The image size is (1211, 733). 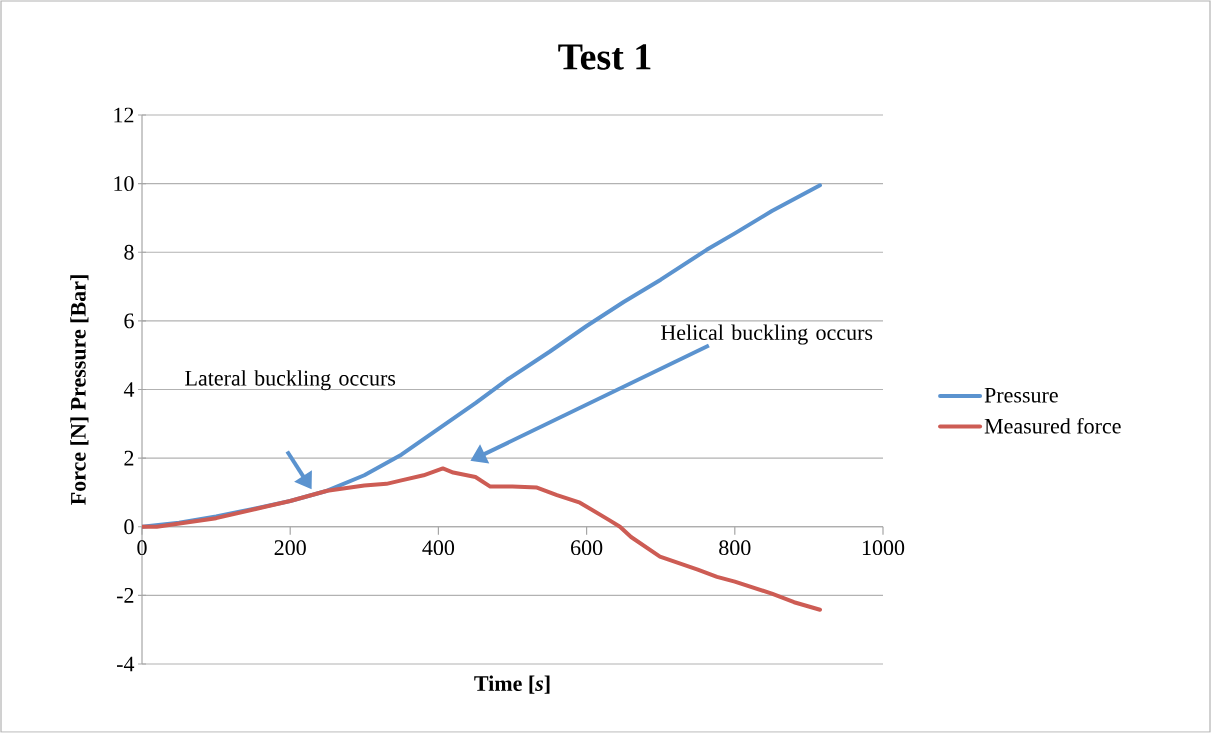 I want to click on y-tick-label: 2, so click(x=129, y=458).